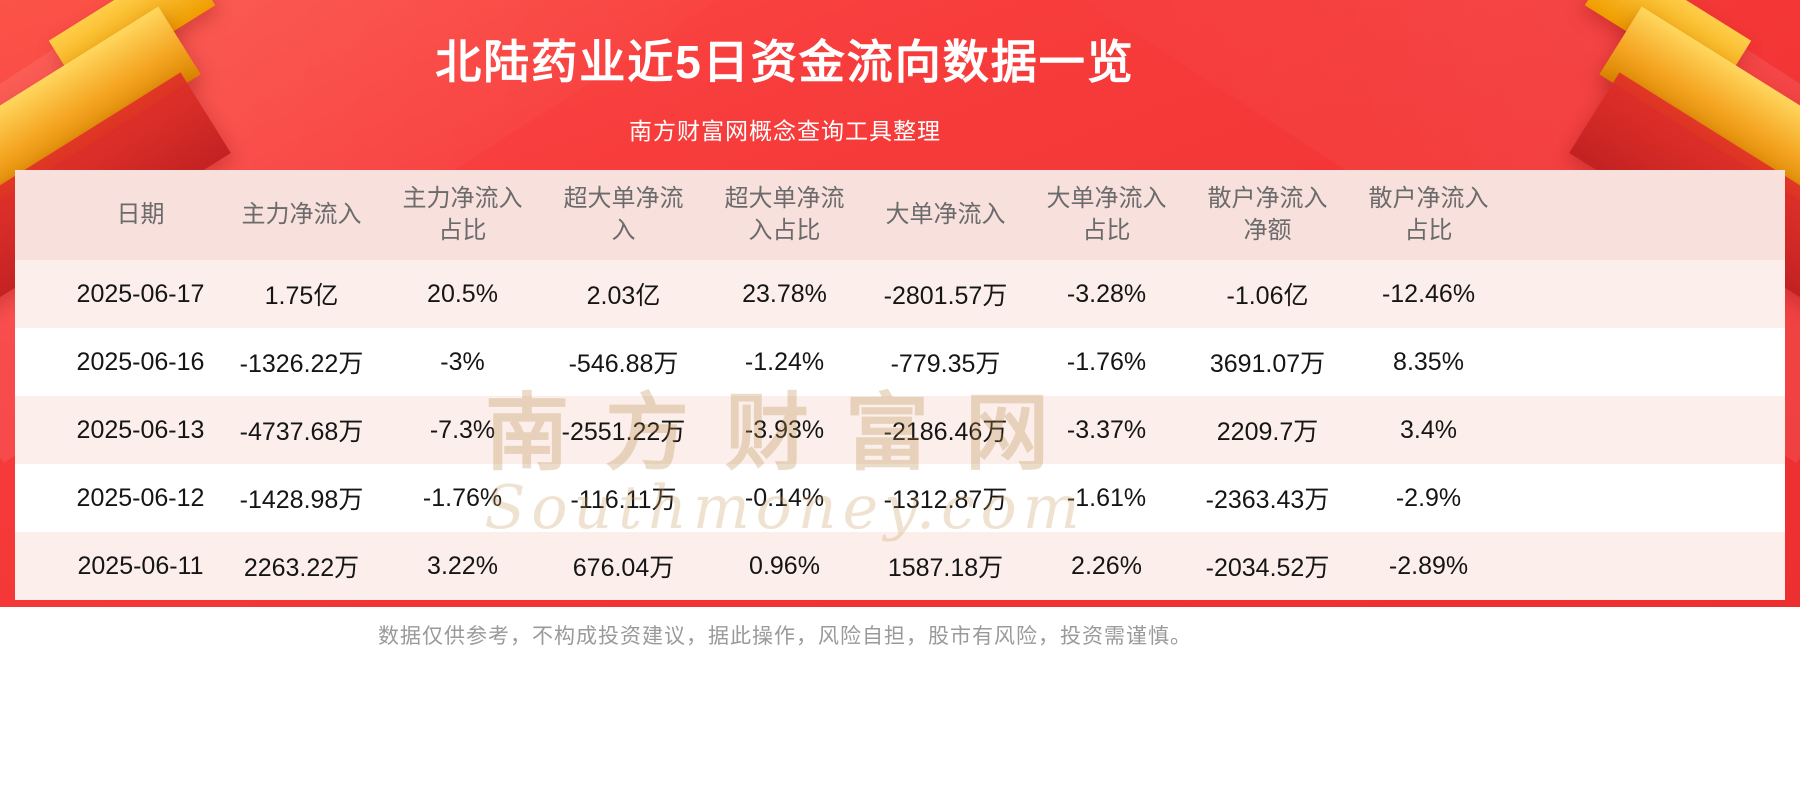 This screenshot has width=1800, height=800. What do you see at coordinates (1267, 500) in the screenshot?
I see `value-cell: -2363.43万` at bounding box center [1267, 500].